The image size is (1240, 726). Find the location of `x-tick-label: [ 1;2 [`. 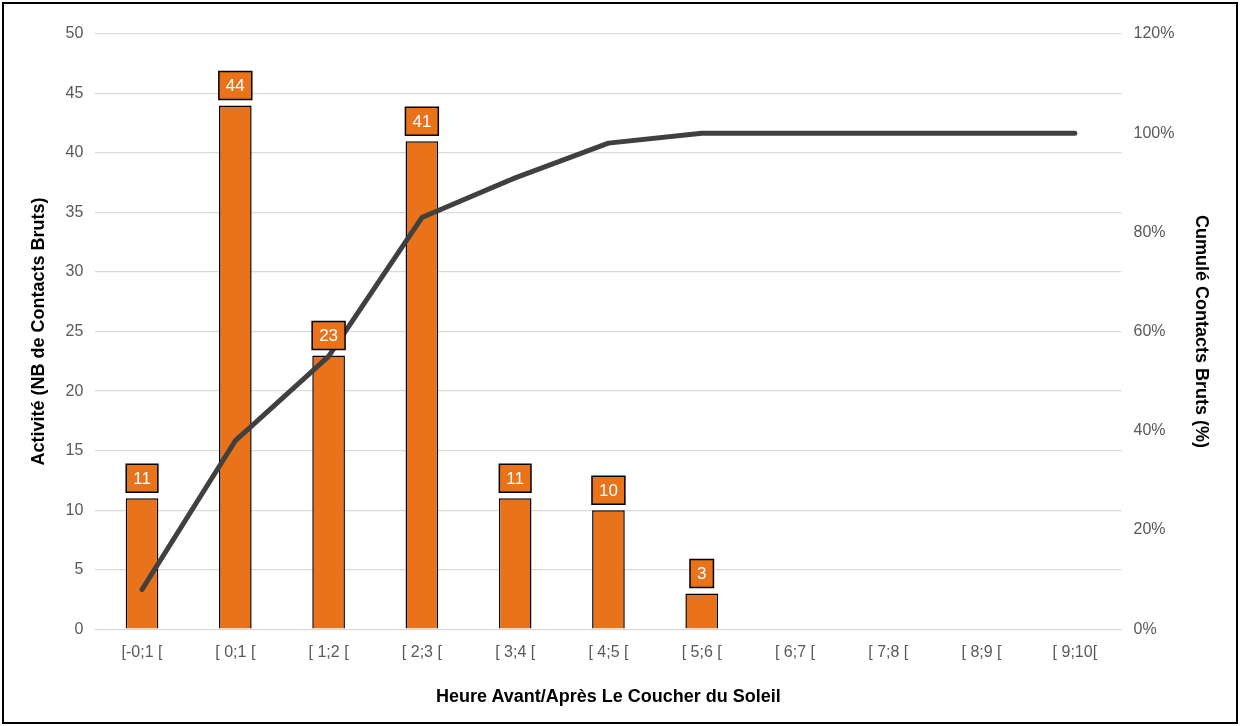

x-tick-label: [ 1;2 [ is located at coordinates (329, 652).